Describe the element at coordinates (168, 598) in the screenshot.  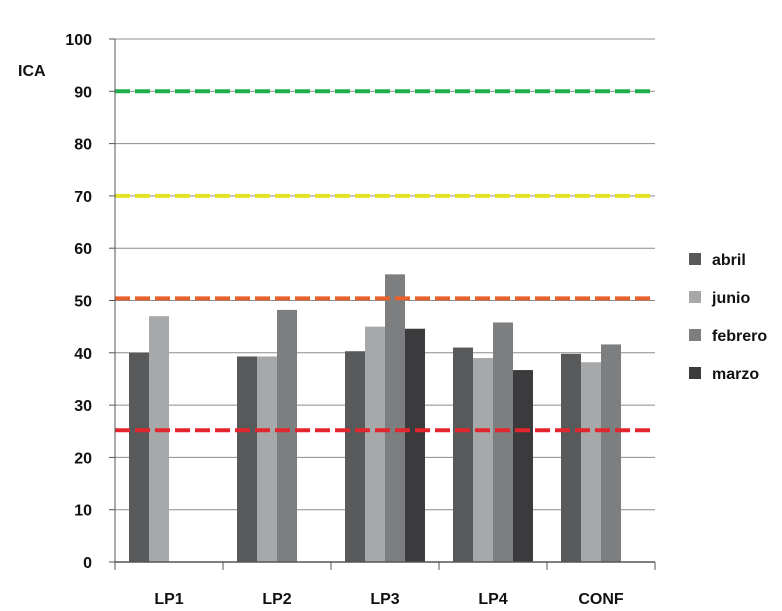
I see `x-tick-label: LP1` at that location.